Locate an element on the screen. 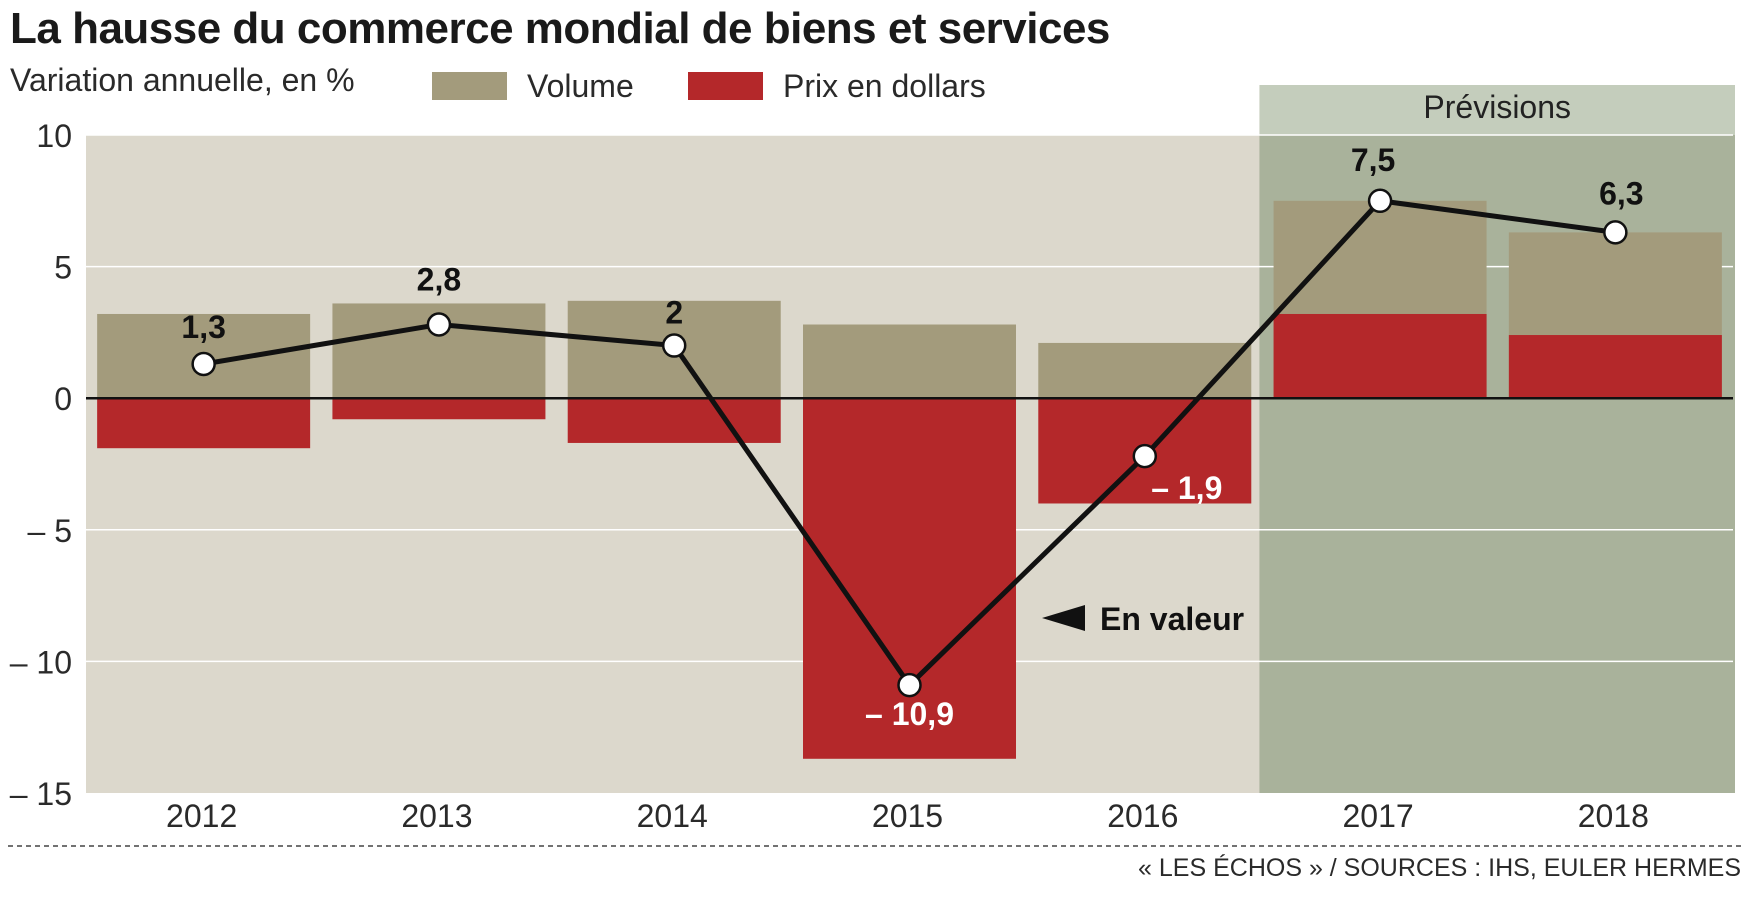  y-tick-label: – 5 is located at coordinates (50, 531).